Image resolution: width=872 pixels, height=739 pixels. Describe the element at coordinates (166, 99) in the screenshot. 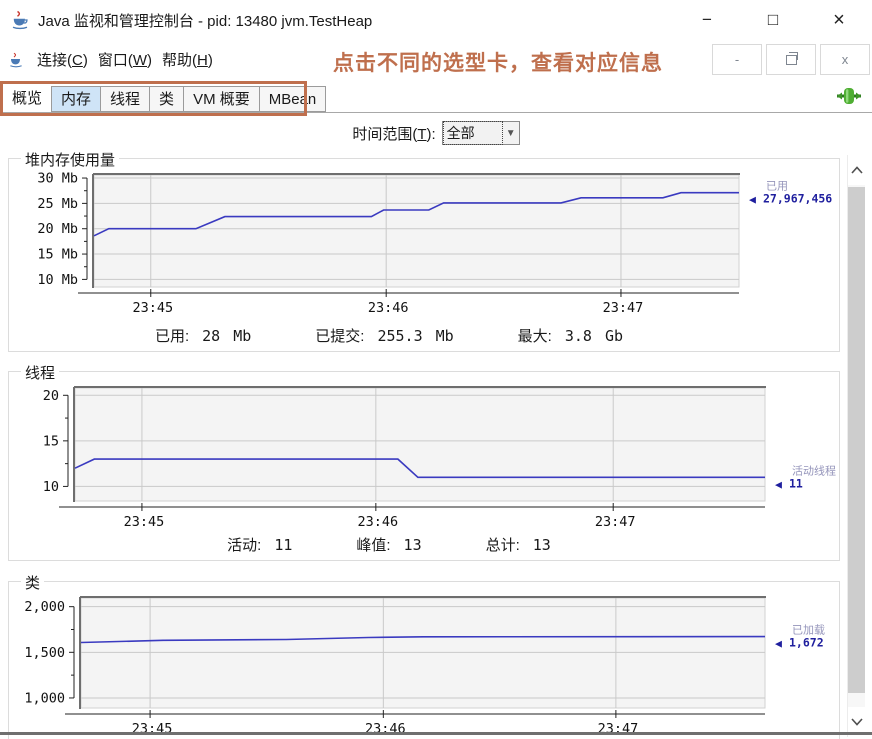

I see `tab-classes: 类` at that location.